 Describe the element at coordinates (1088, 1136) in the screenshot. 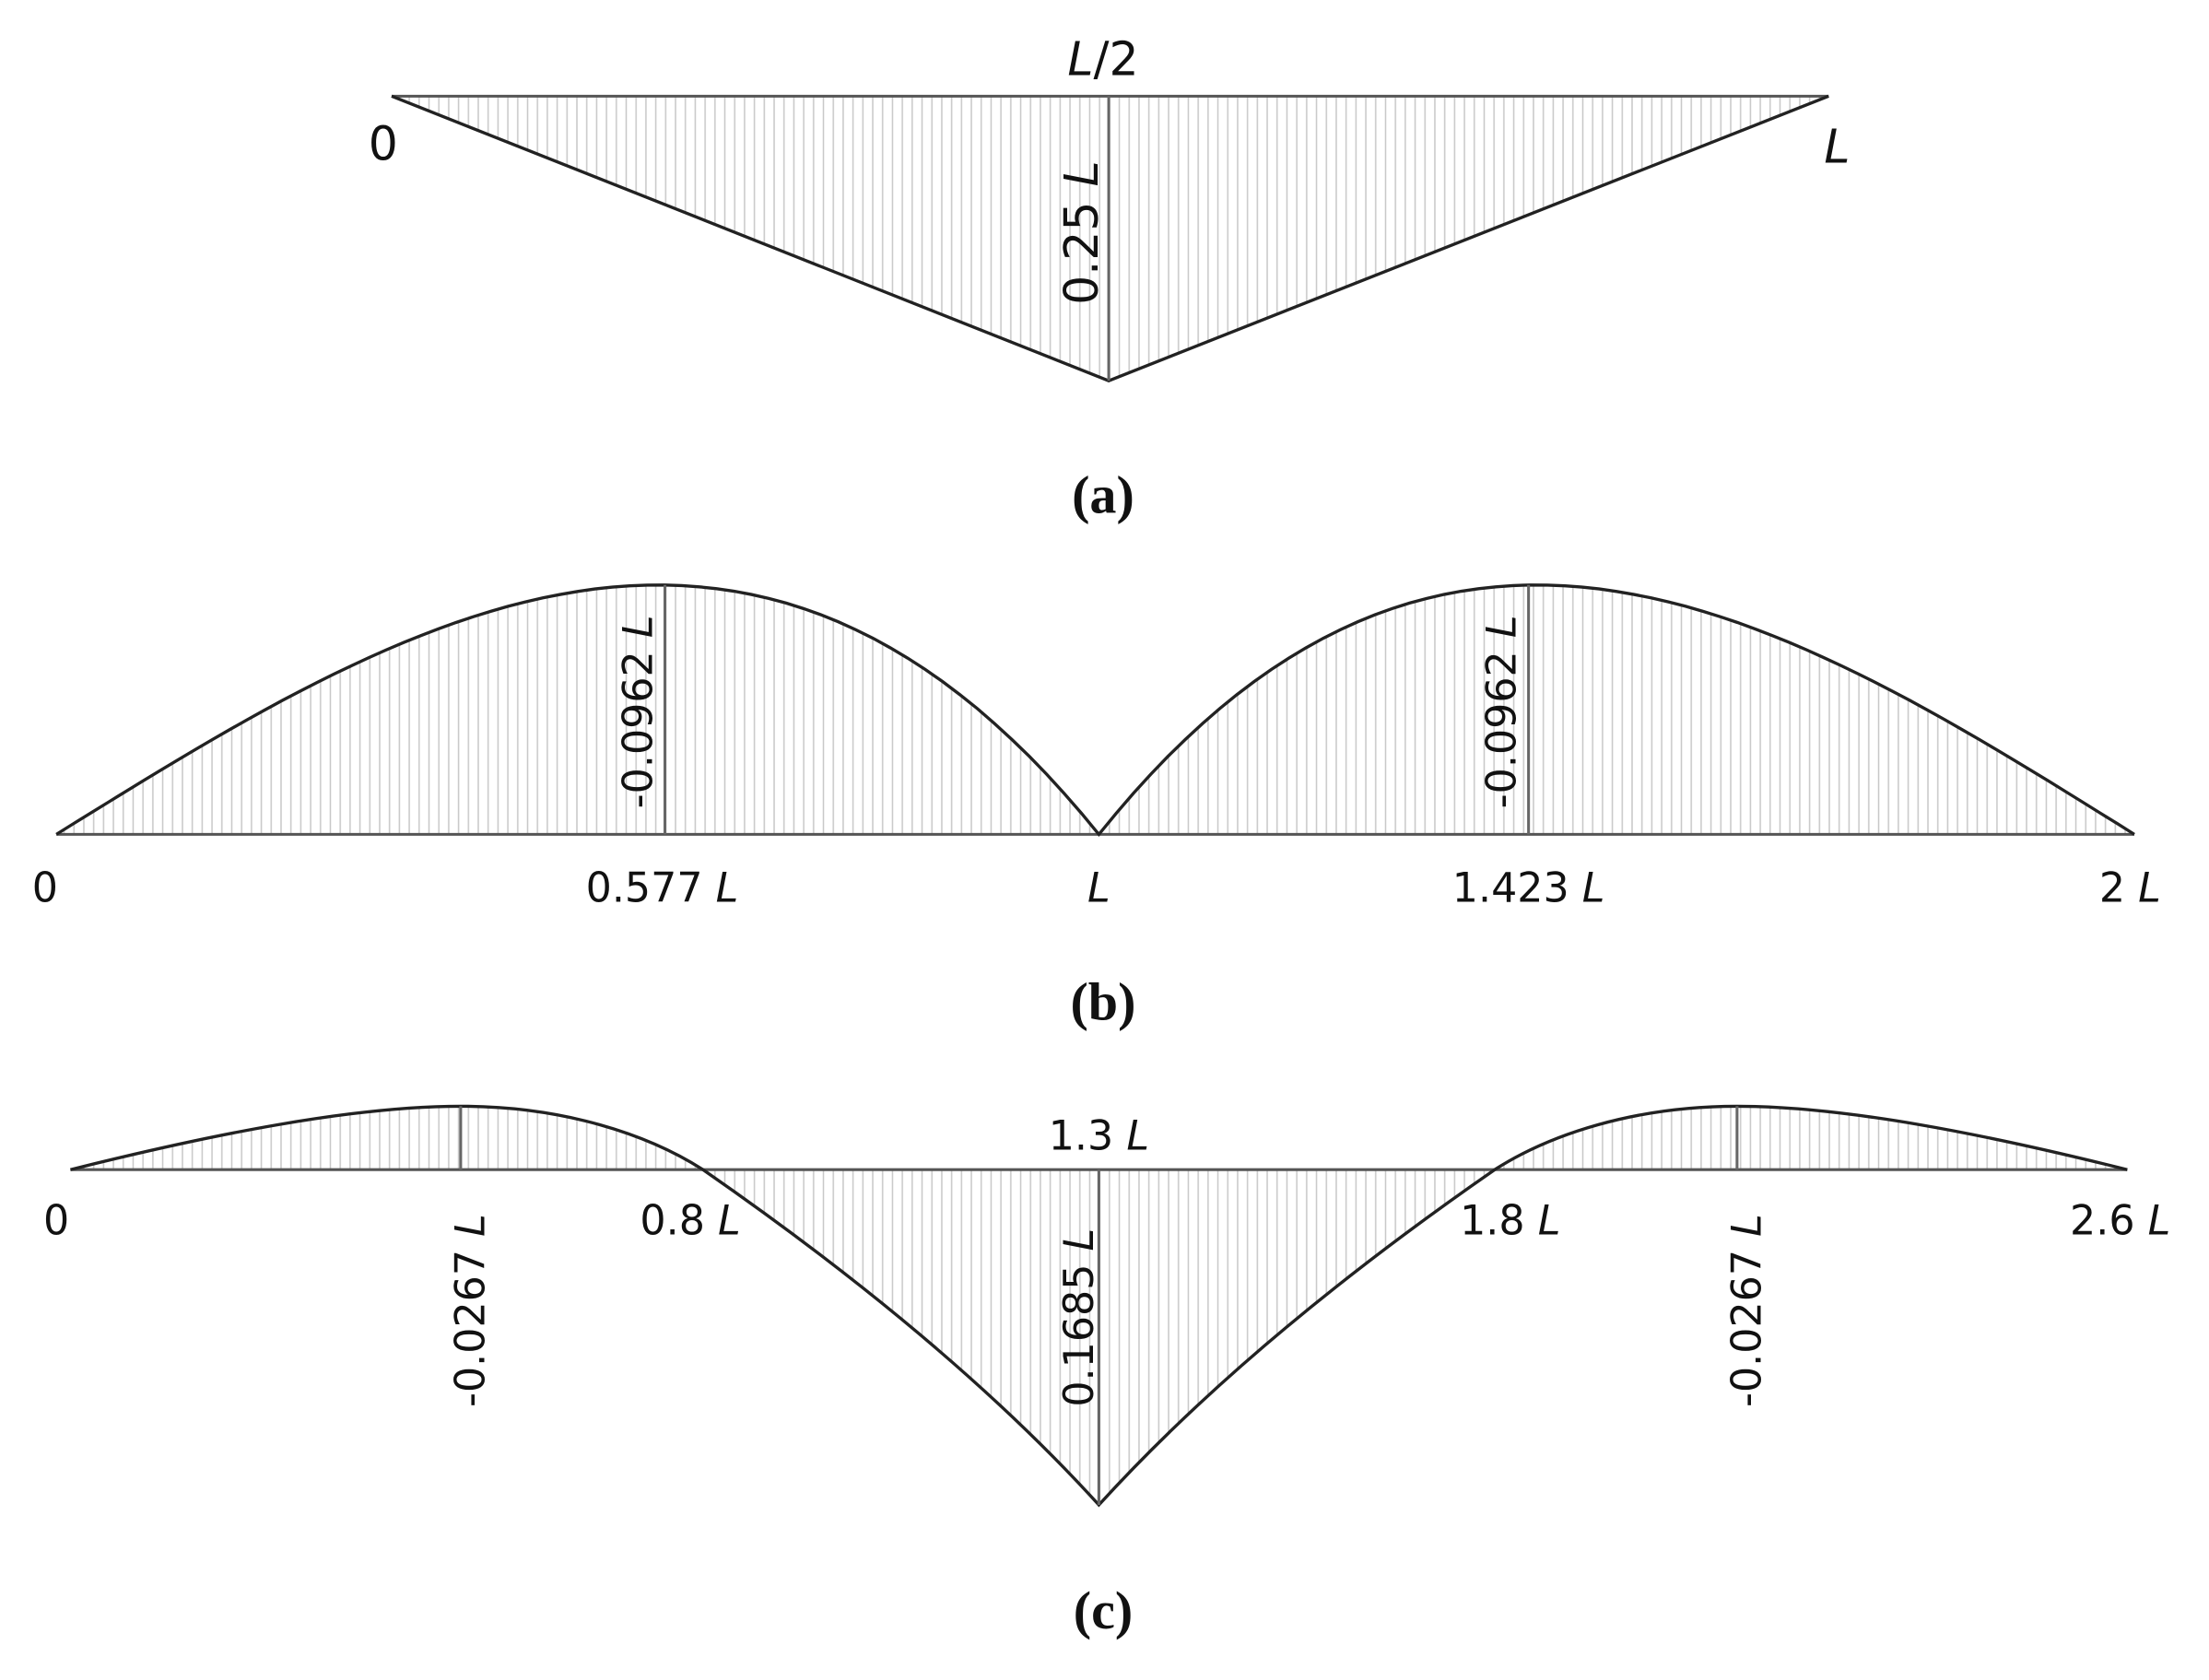

I see `label-part: 1.3` at that location.